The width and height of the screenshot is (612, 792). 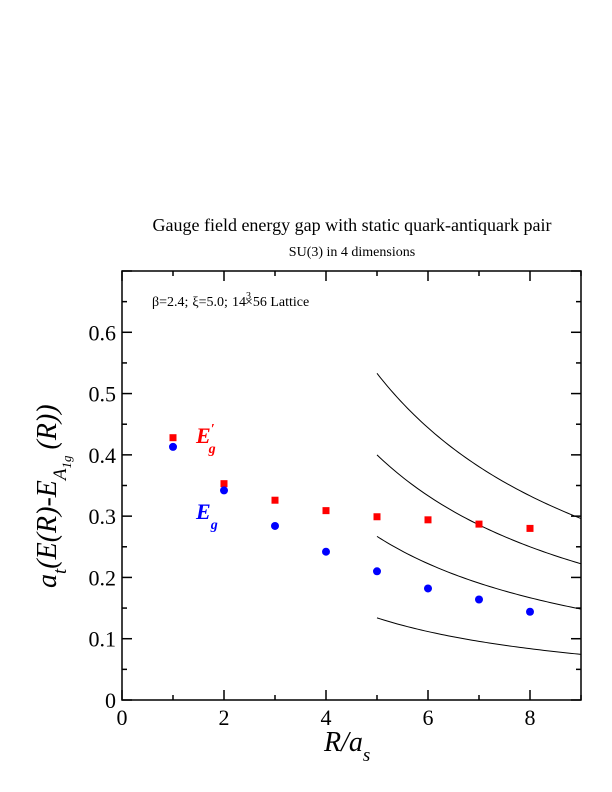 What do you see at coordinates (239, 302) in the screenshot?
I see `annotation-lattice-base: 14` at bounding box center [239, 302].